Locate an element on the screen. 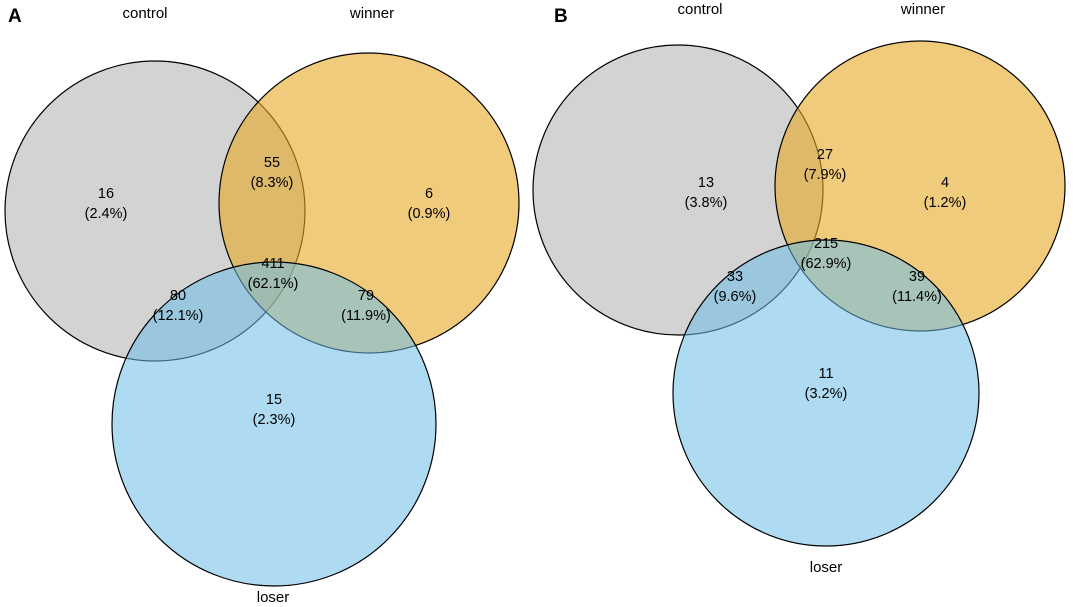 The height and width of the screenshot is (607, 1084). panel-a-loser-only-percent: (2.3%) is located at coordinates (274, 420).